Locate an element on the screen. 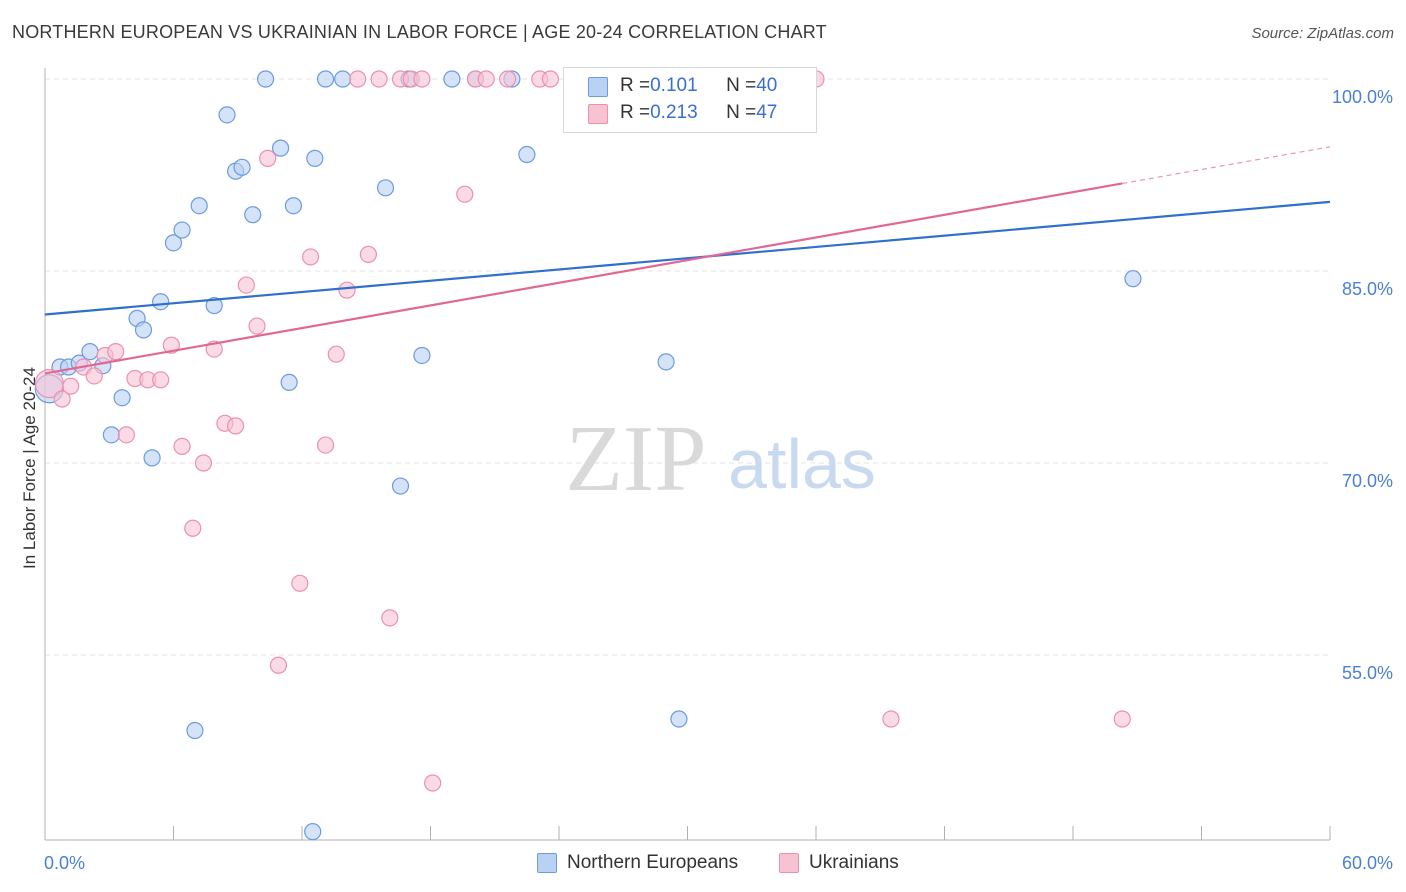  stats-legend: R = 0.101 N = 40 R = 0.213 N = 47 is located at coordinates (690, 100).